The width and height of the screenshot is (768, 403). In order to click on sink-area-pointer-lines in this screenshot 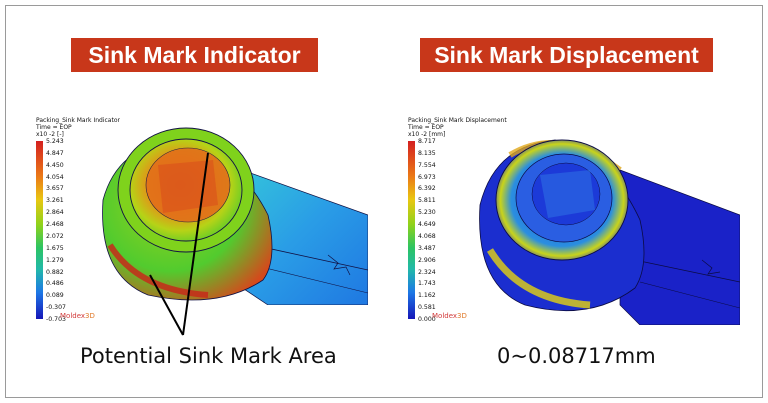, I will do `click(179, 244)`.